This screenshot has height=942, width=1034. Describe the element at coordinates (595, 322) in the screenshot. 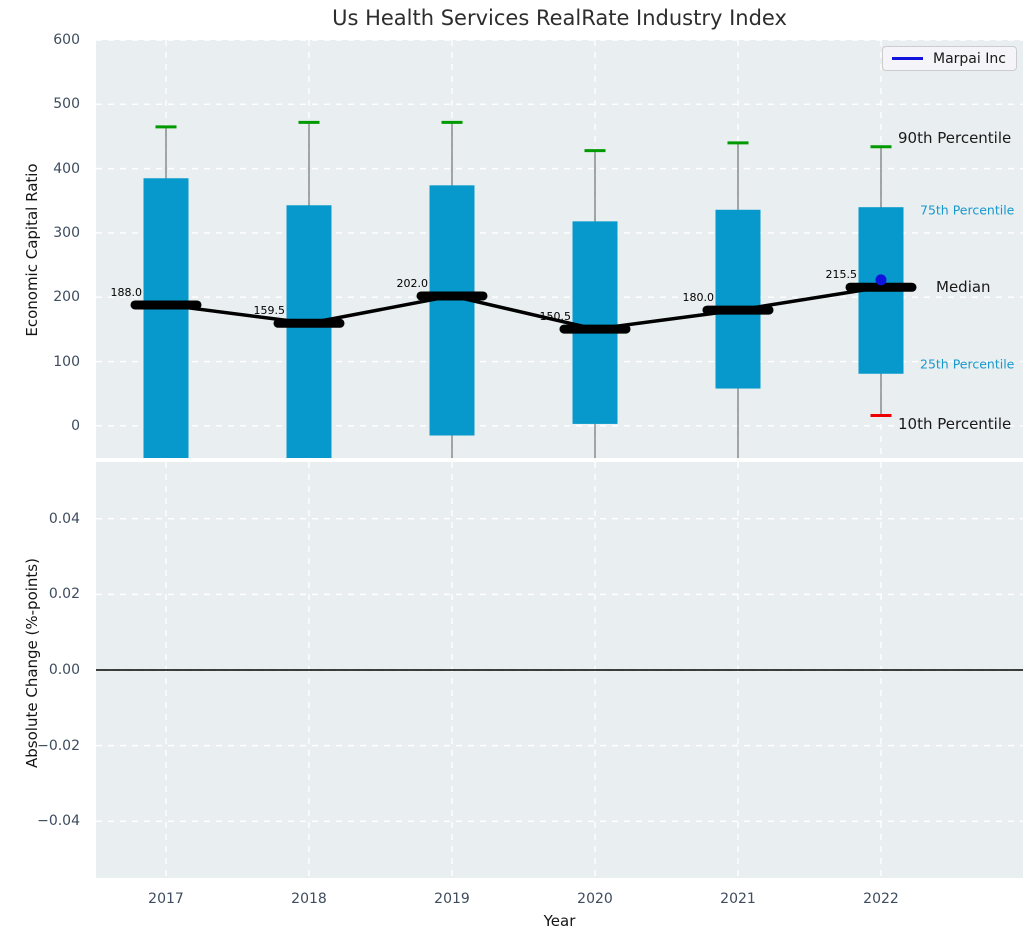

I see `percentile-box-2020` at that location.